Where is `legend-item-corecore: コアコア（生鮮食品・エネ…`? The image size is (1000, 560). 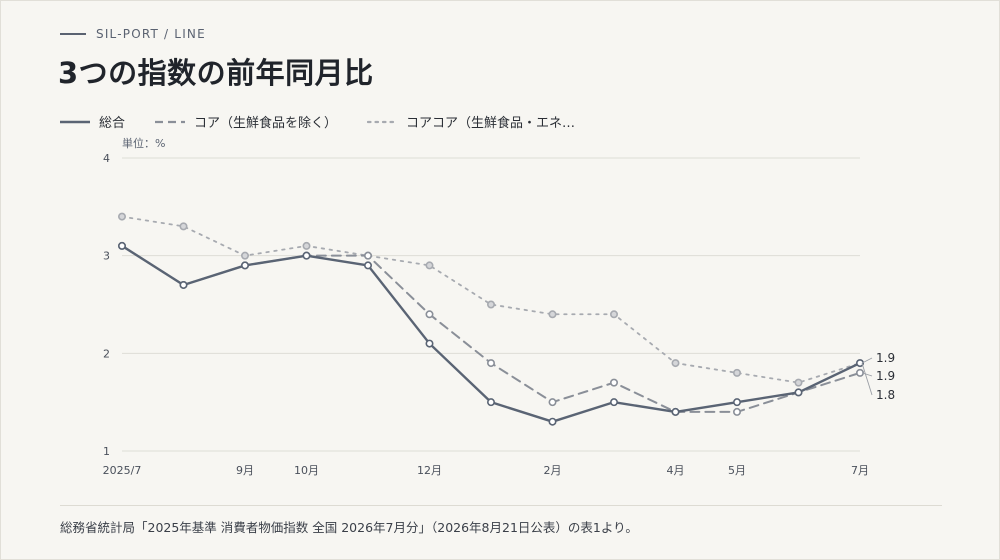 legend-item-corecore: コアコア（生鮮食品・エネ… is located at coordinates (471, 121).